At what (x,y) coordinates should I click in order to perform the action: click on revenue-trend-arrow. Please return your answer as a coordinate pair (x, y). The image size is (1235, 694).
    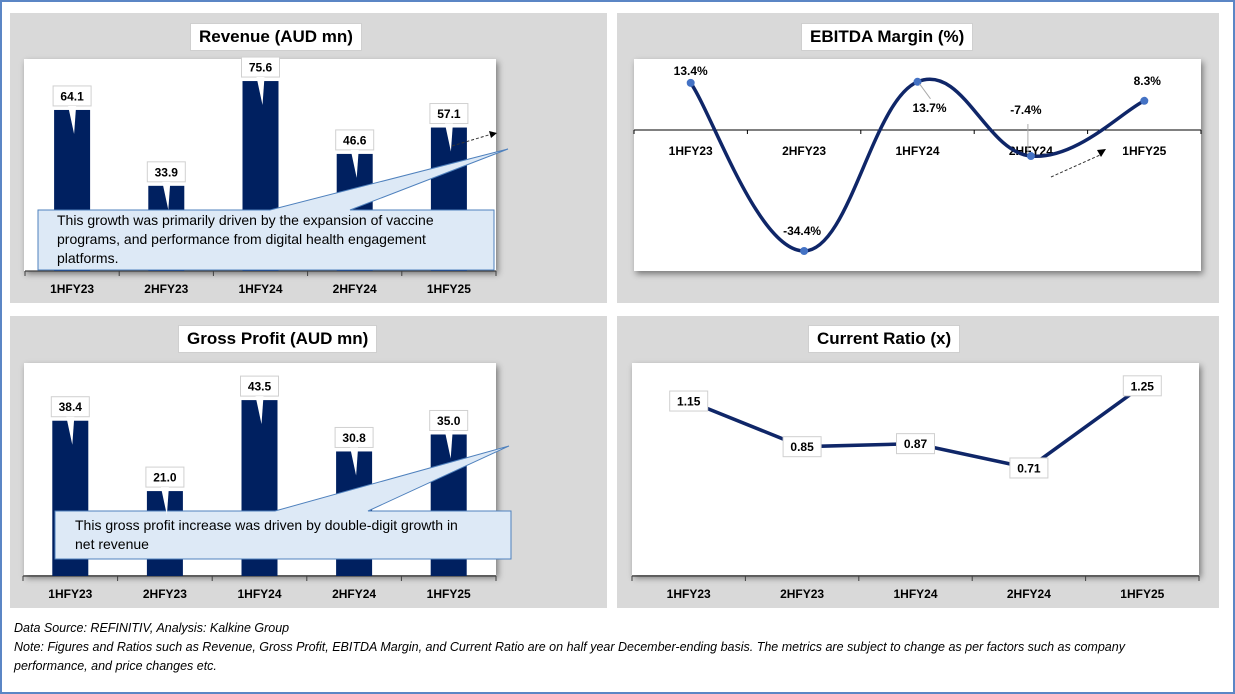
    Looking at the image, I should click on (472, 140).